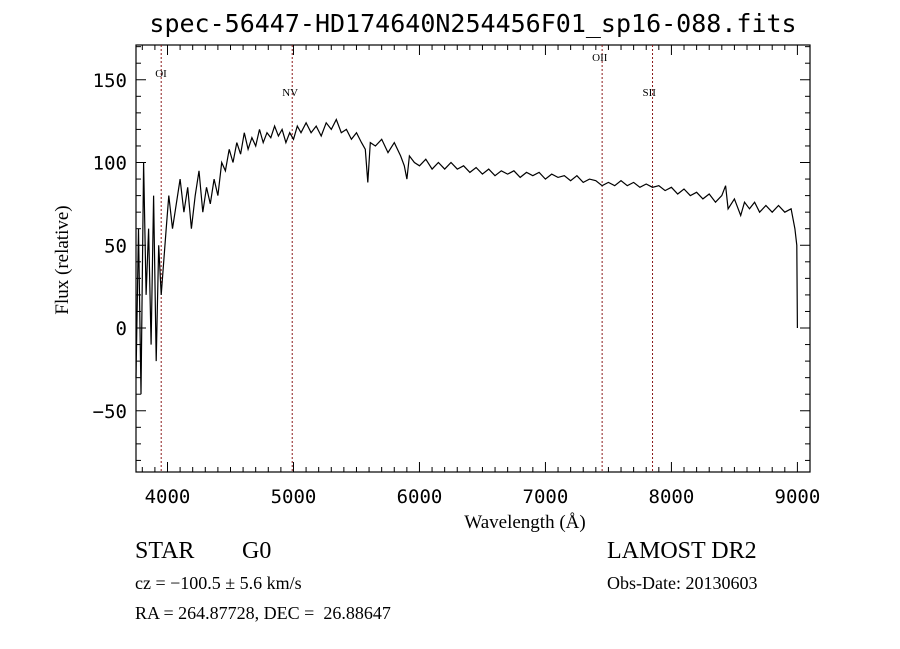  I want to click on y-tick-label: 100, so click(110, 164).